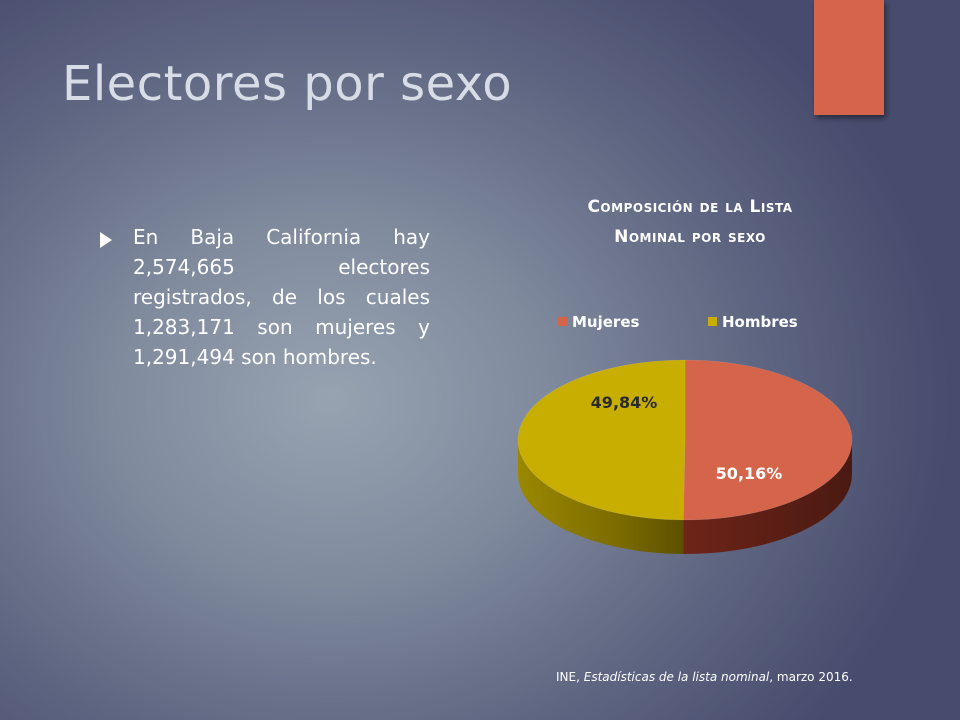  Describe the element at coordinates (690, 207) in the screenshot. I see `chart-title-line-1: Composición de la Lista` at that location.